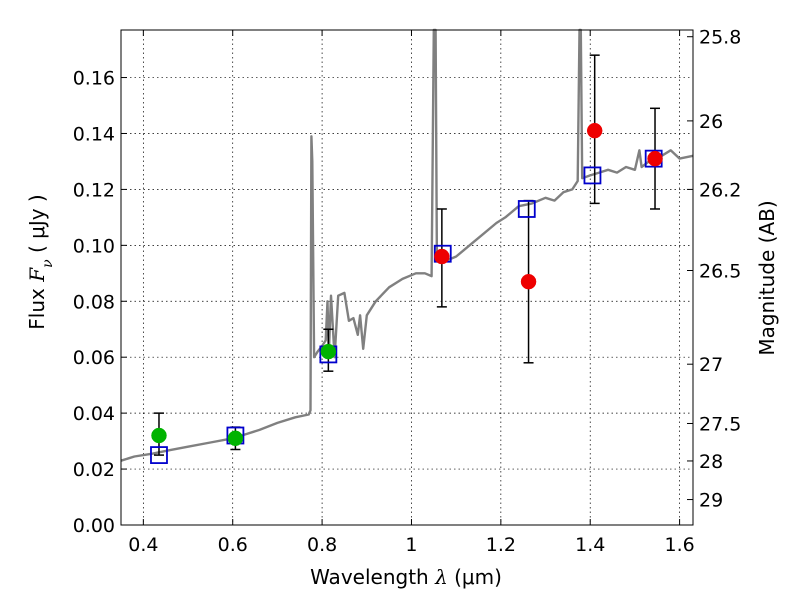  Describe the element at coordinates (679, 545) in the screenshot. I see `x-tick-label: 1.6` at that location.